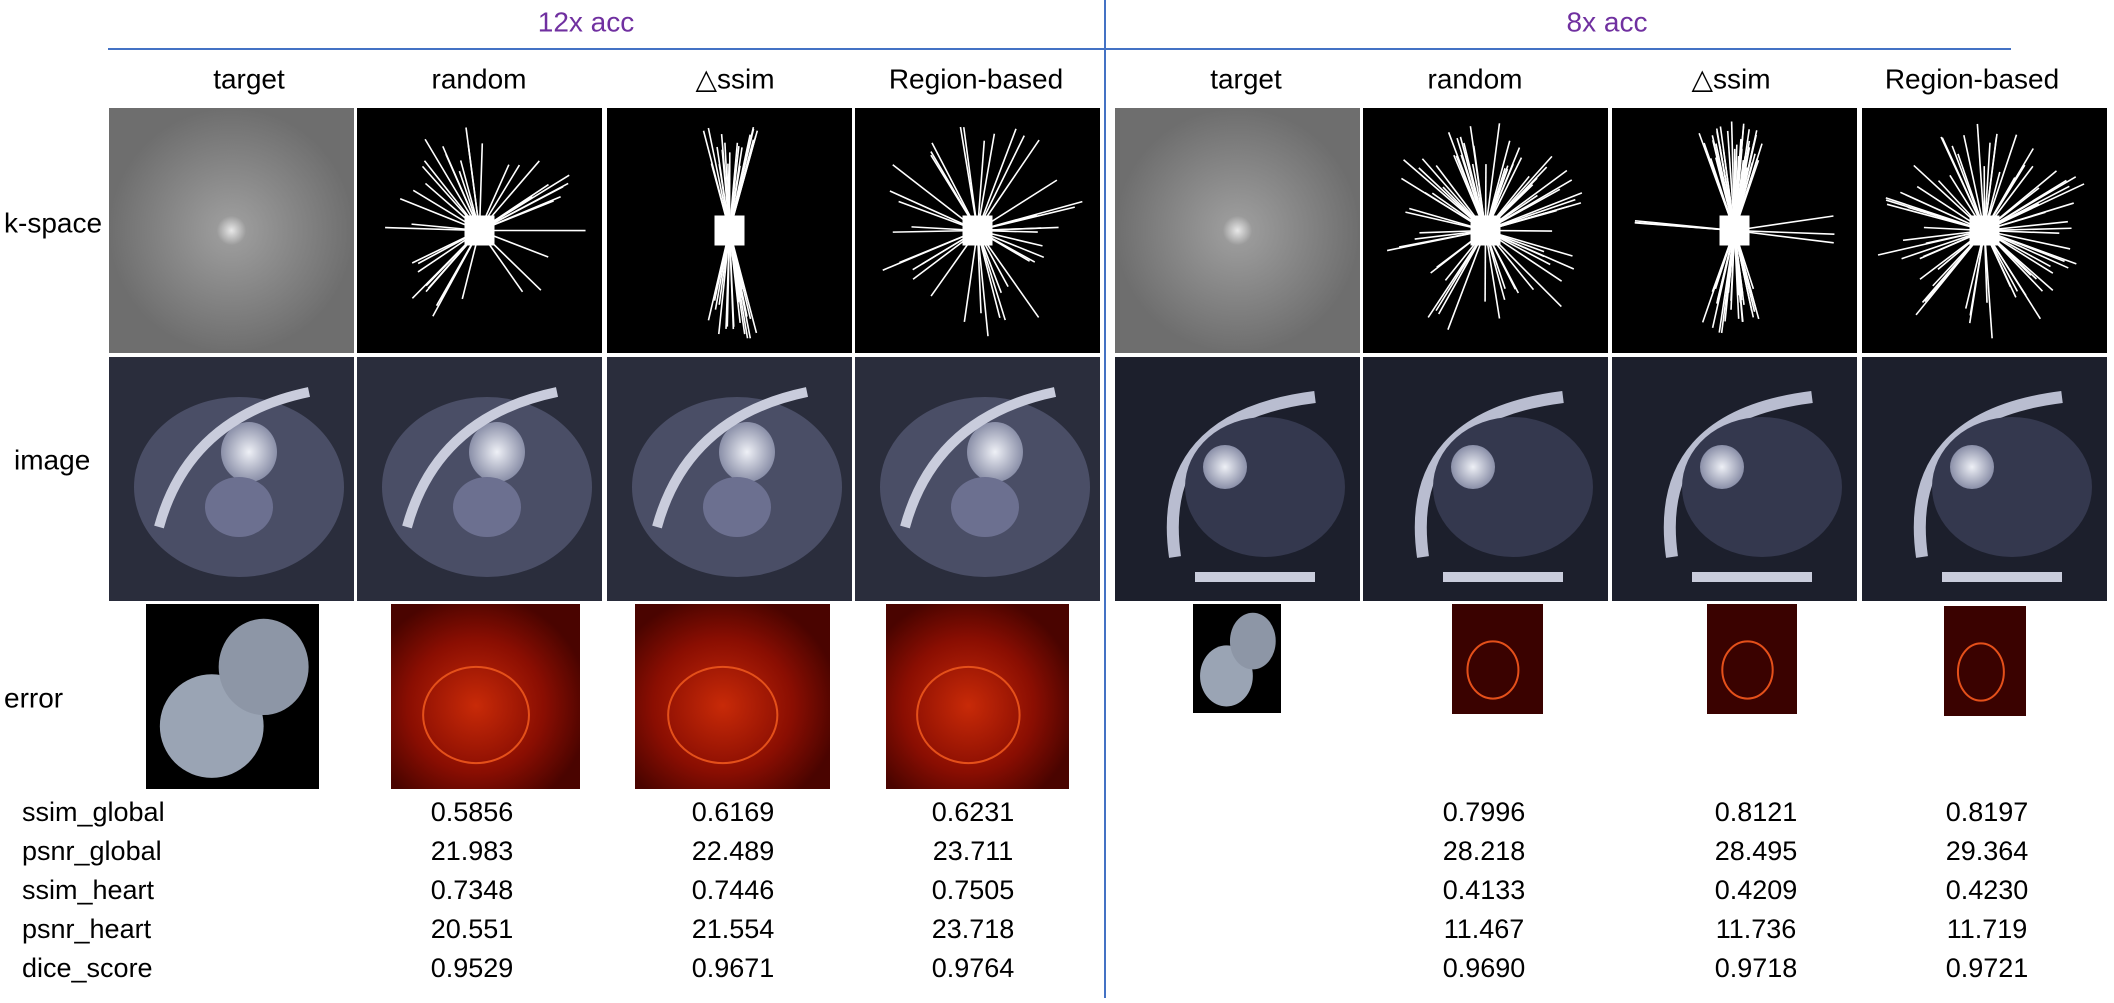 The width and height of the screenshot is (2114, 1003). I want to click on metric-value: 0.8121, so click(1756, 812).